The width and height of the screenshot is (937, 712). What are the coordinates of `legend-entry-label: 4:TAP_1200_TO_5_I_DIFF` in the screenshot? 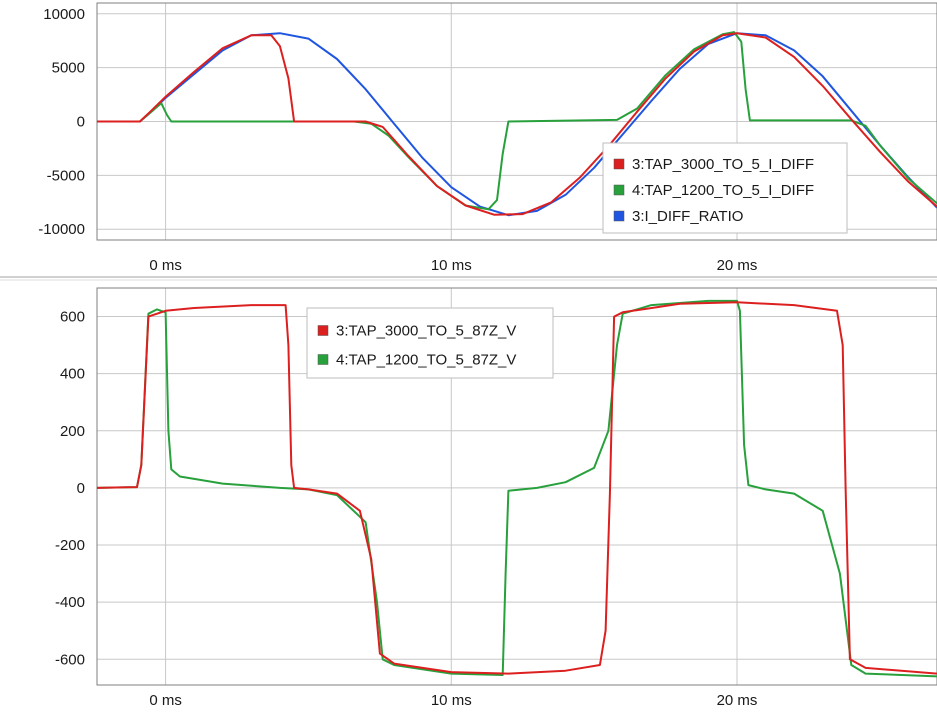 It's located at (723, 190).